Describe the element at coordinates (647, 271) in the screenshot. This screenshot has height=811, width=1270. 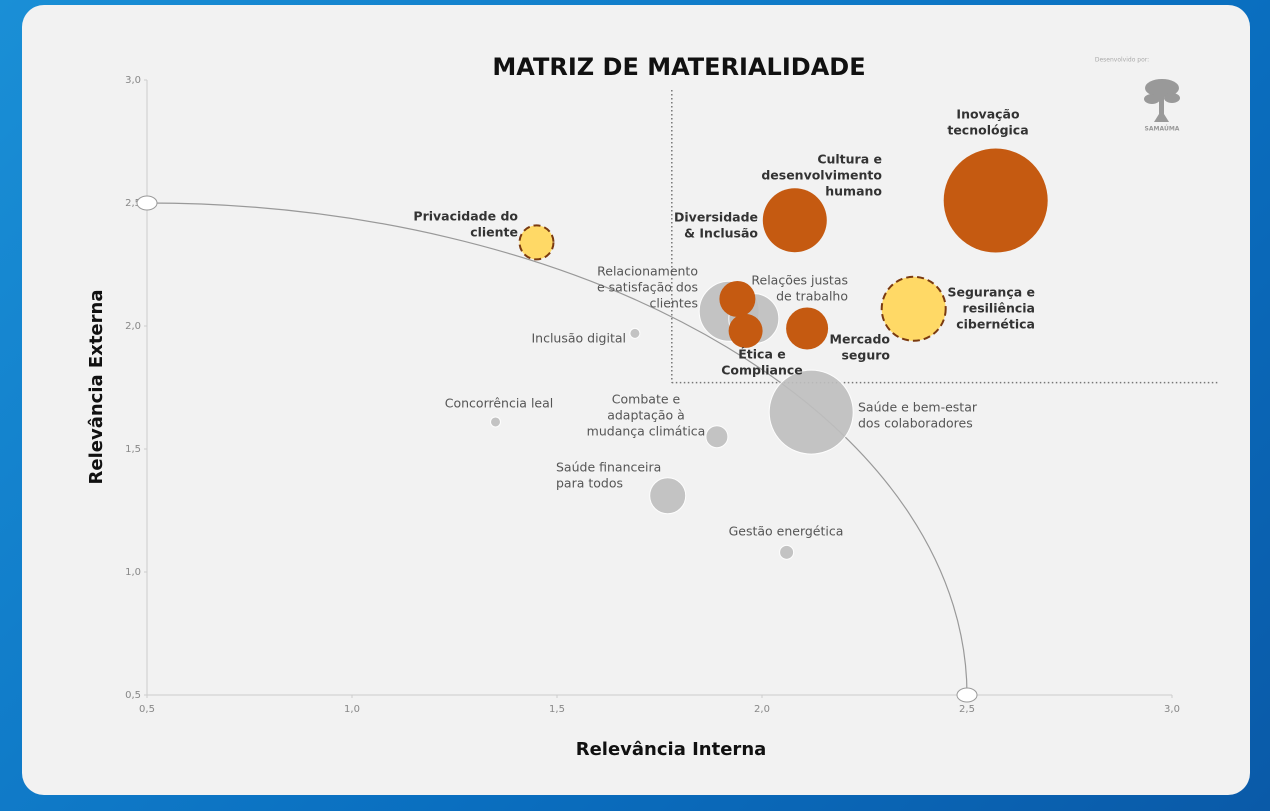
I see `bubble-label: Relacionamento` at that location.